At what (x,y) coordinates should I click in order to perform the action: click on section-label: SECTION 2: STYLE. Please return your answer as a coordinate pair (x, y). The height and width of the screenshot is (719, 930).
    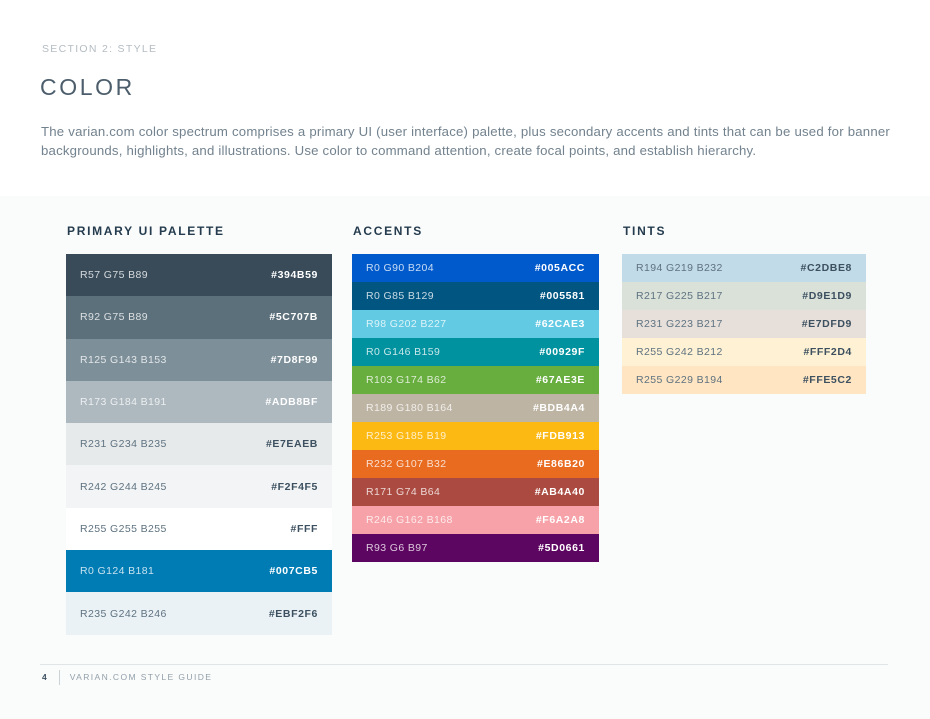
    Looking at the image, I should click on (100, 49).